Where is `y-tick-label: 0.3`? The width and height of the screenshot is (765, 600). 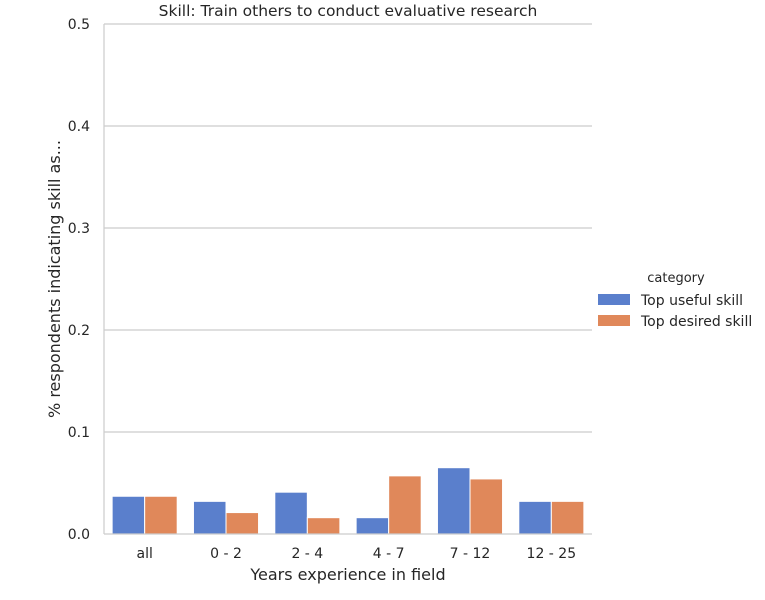
y-tick-label: 0.3 is located at coordinates (79, 229).